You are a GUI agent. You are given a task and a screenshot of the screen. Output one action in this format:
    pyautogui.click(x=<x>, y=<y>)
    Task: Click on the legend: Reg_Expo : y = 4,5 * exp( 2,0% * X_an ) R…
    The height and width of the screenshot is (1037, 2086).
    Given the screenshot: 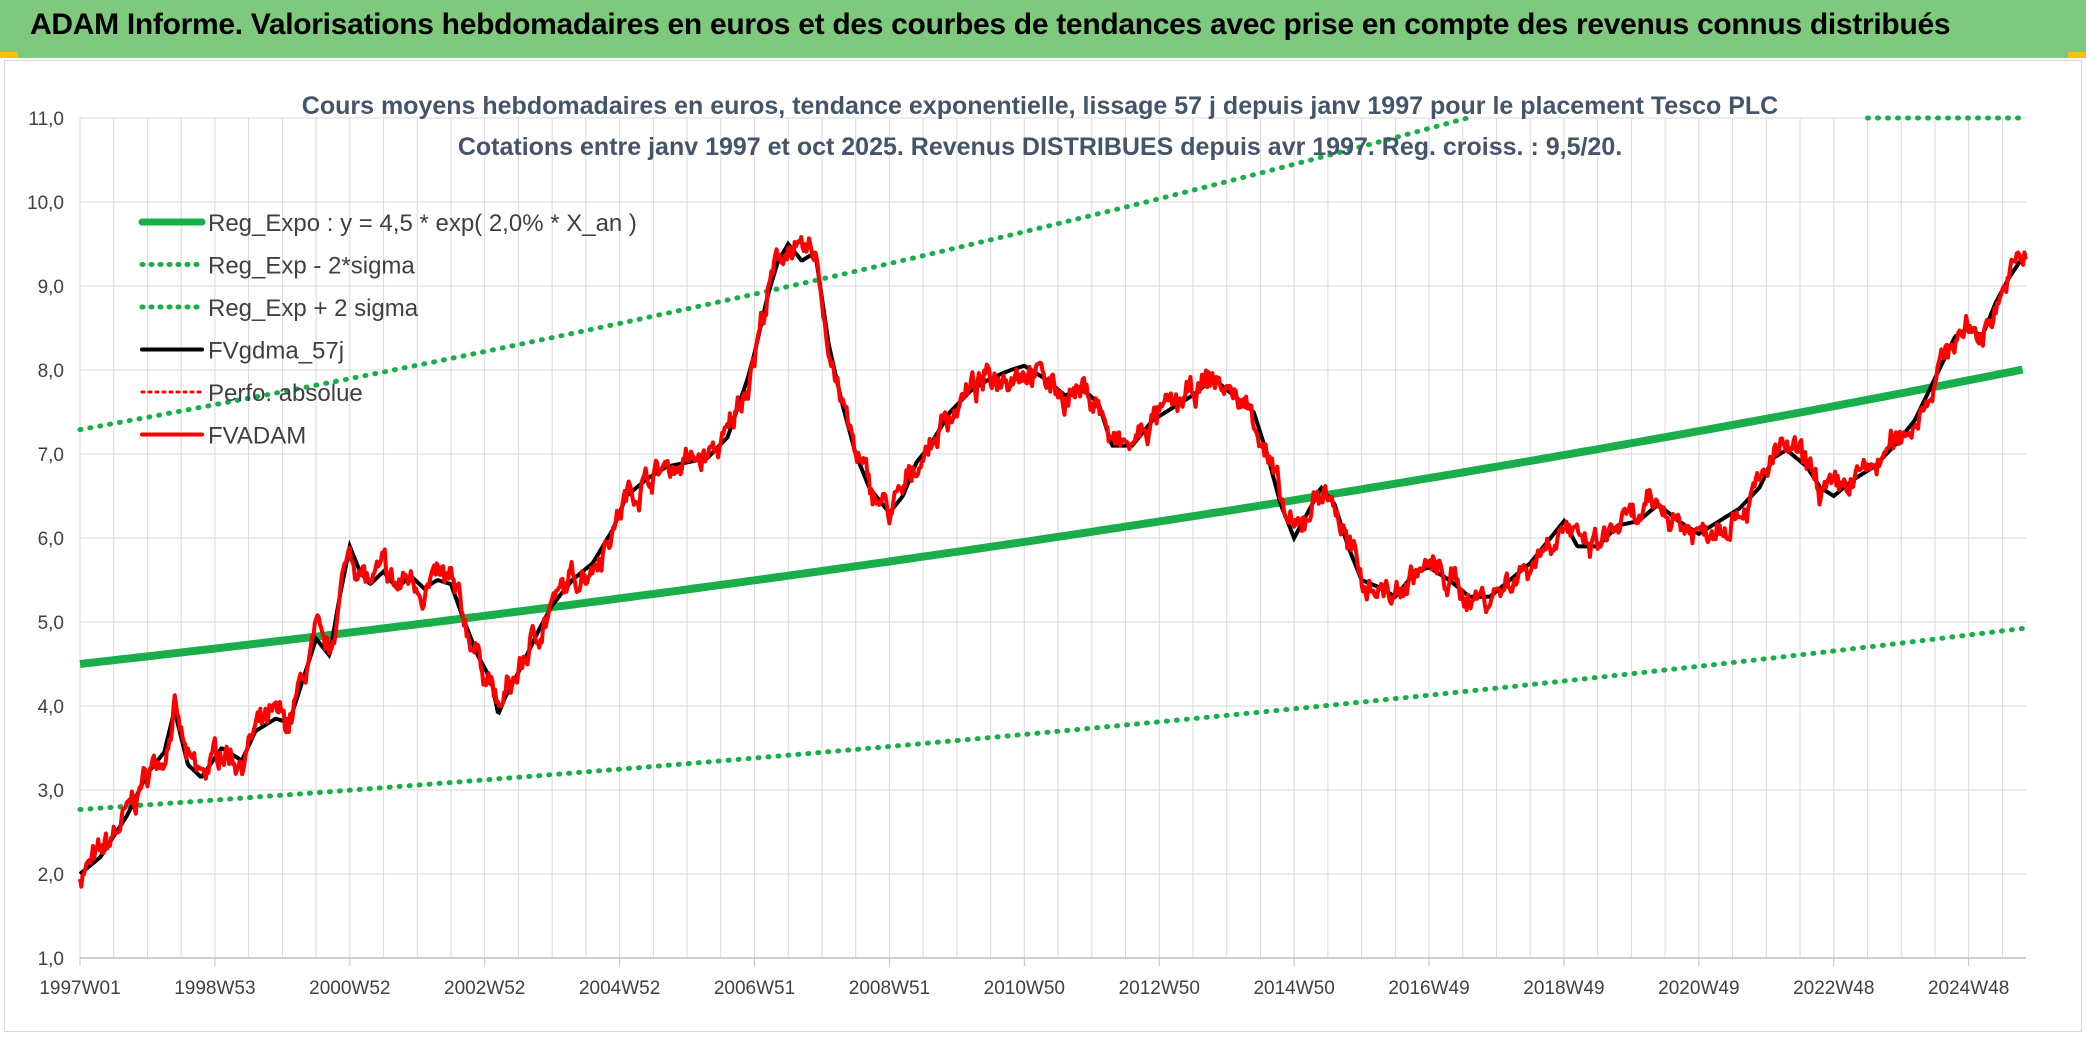 What is the action you would take?
    pyautogui.click(x=387, y=330)
    